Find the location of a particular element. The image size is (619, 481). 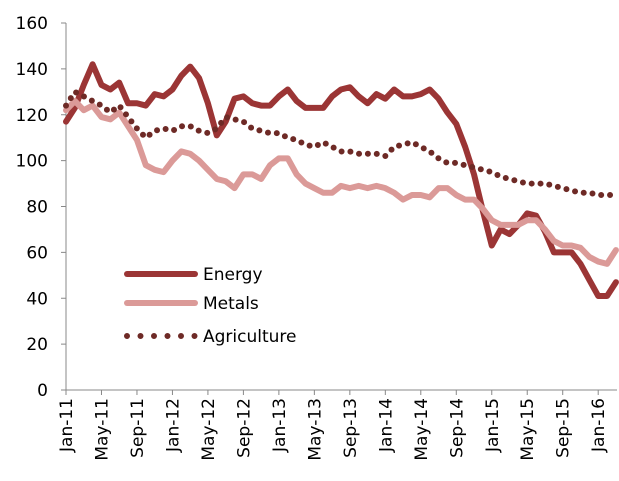

x-tick-label: Sep-15 is located at coordinates (564, 428).